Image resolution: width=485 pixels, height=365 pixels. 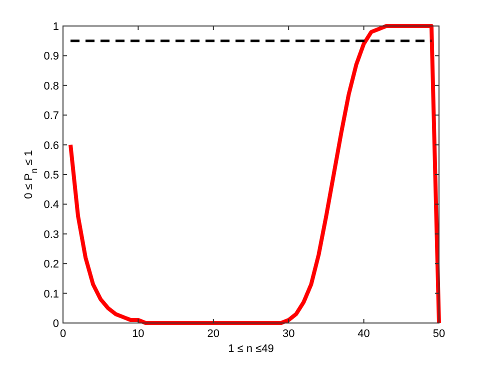 What do you see at coordinates (251, 349) in the screenshot?
I see `x-axis-title: 1 ≤ n ≤49` at bounding box center [251, 349].